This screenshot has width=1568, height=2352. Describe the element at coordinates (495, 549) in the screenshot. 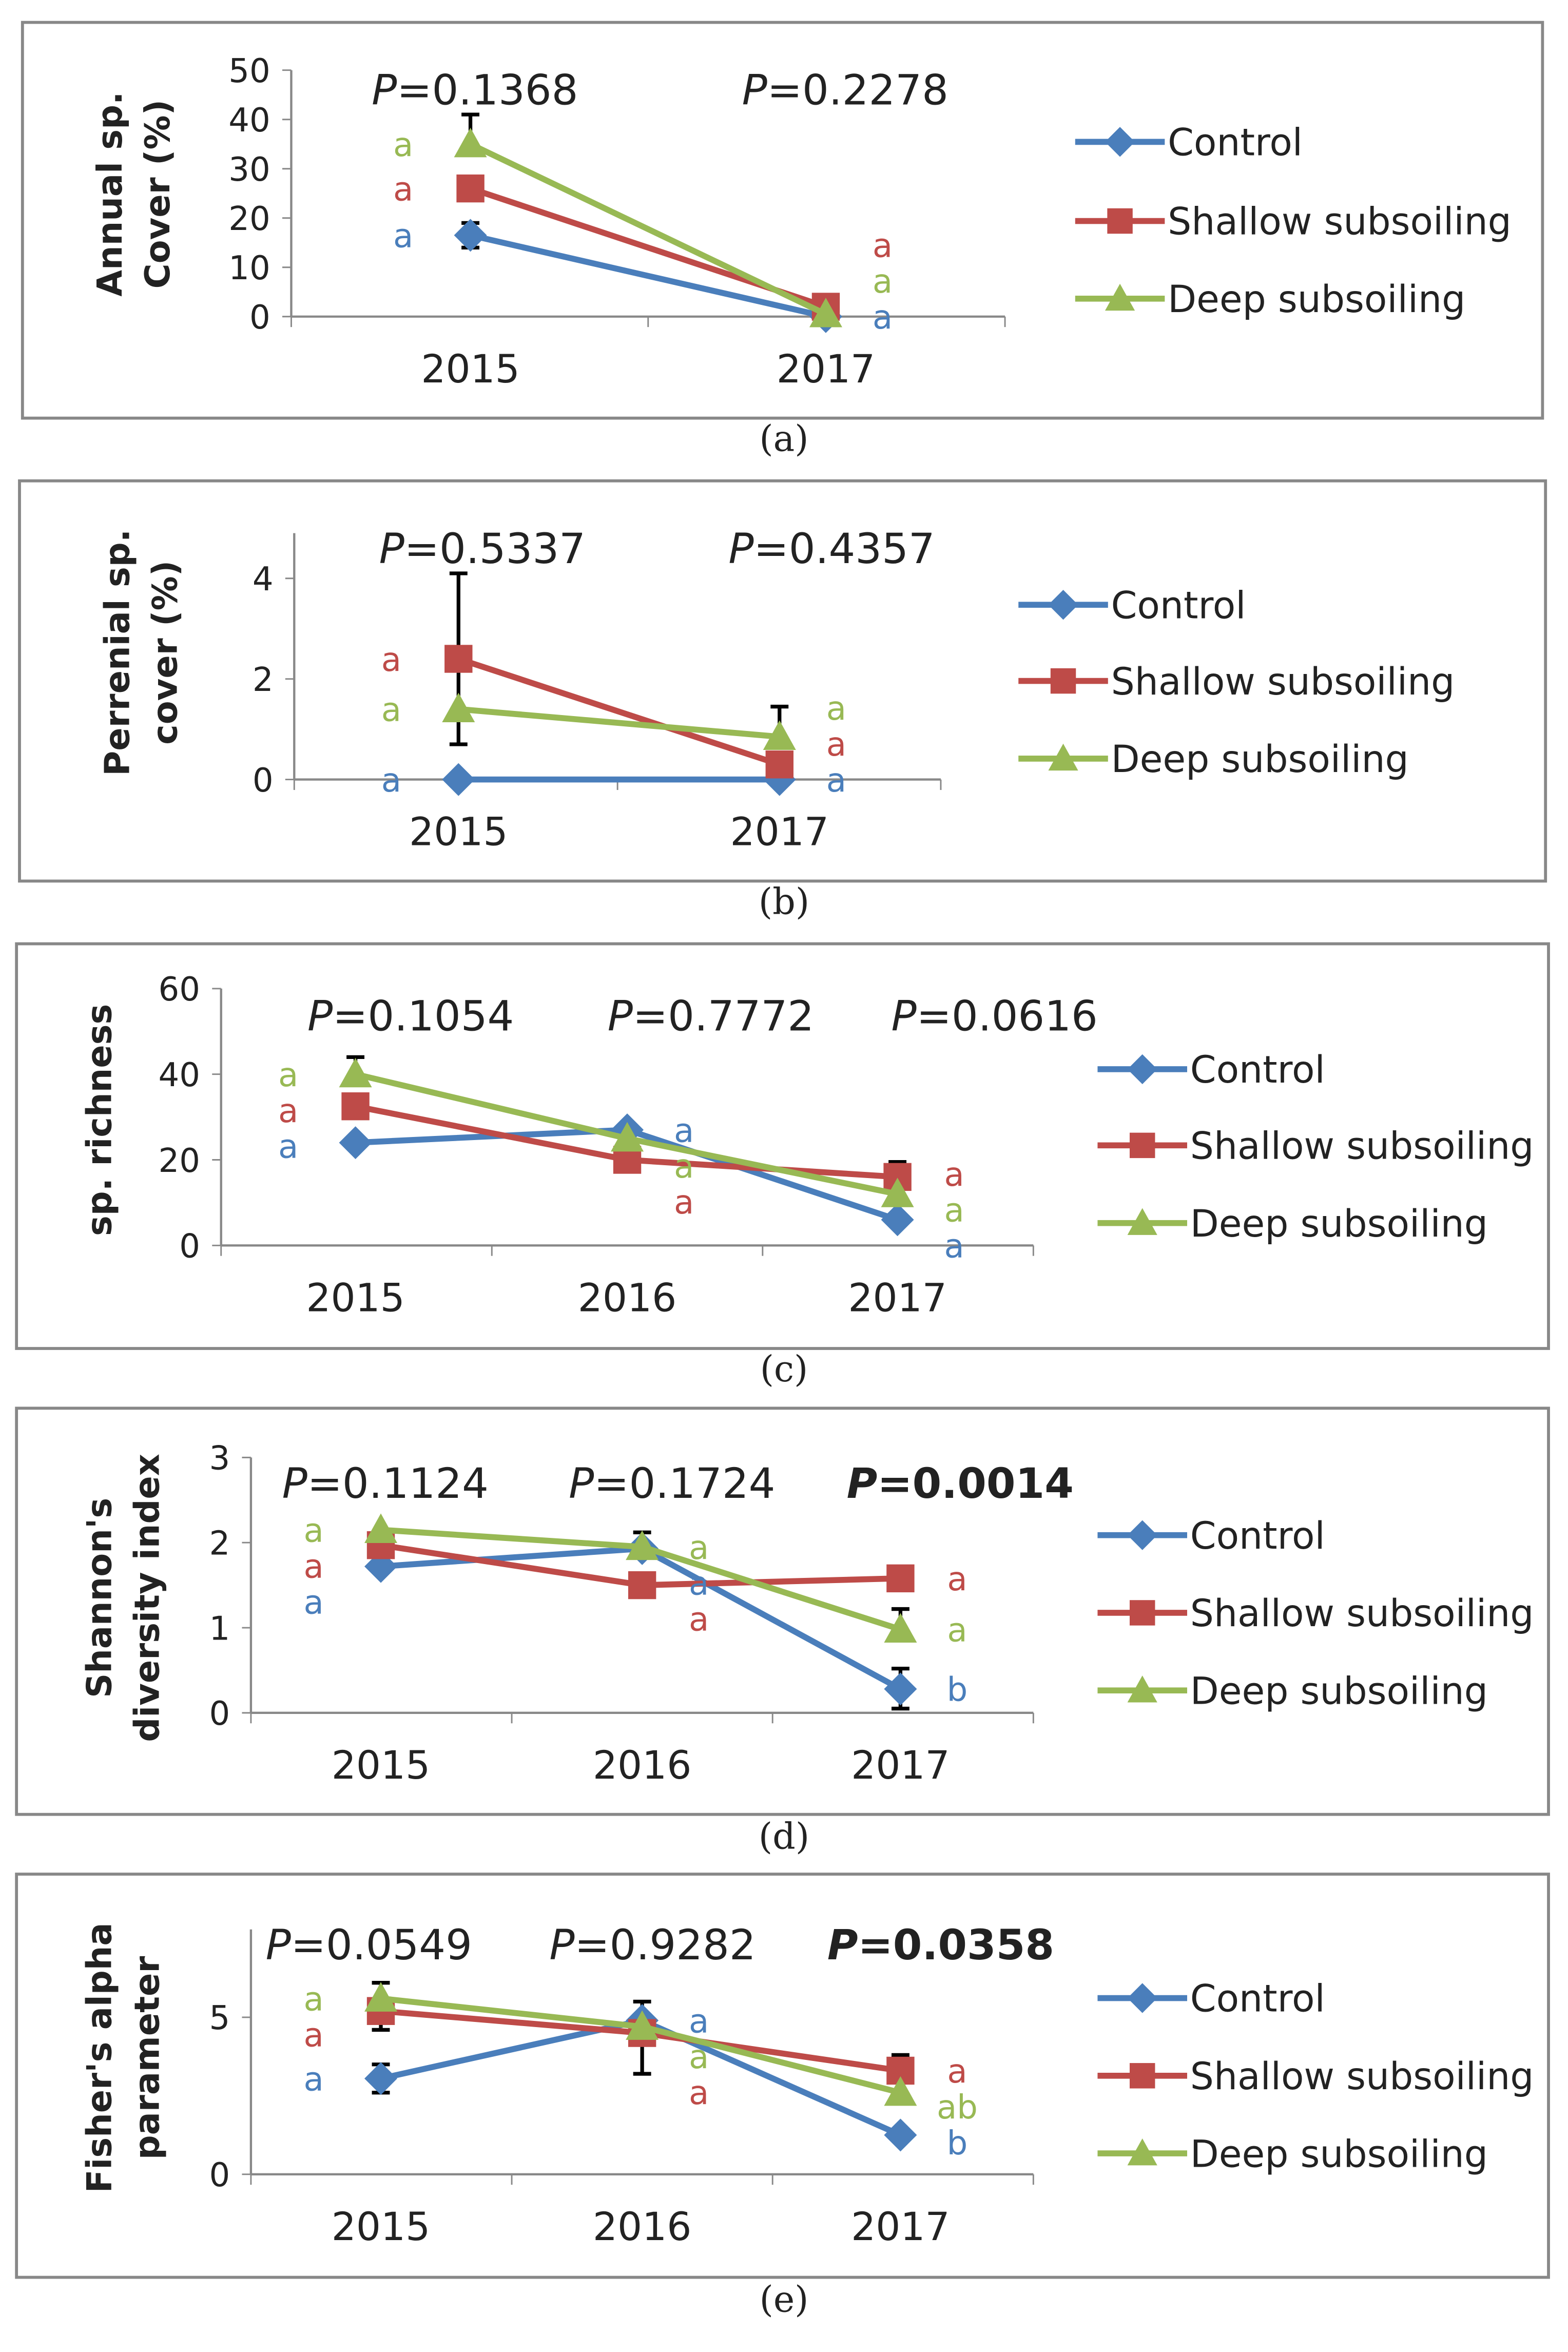

I see `p-value: =0.5337` at that location.